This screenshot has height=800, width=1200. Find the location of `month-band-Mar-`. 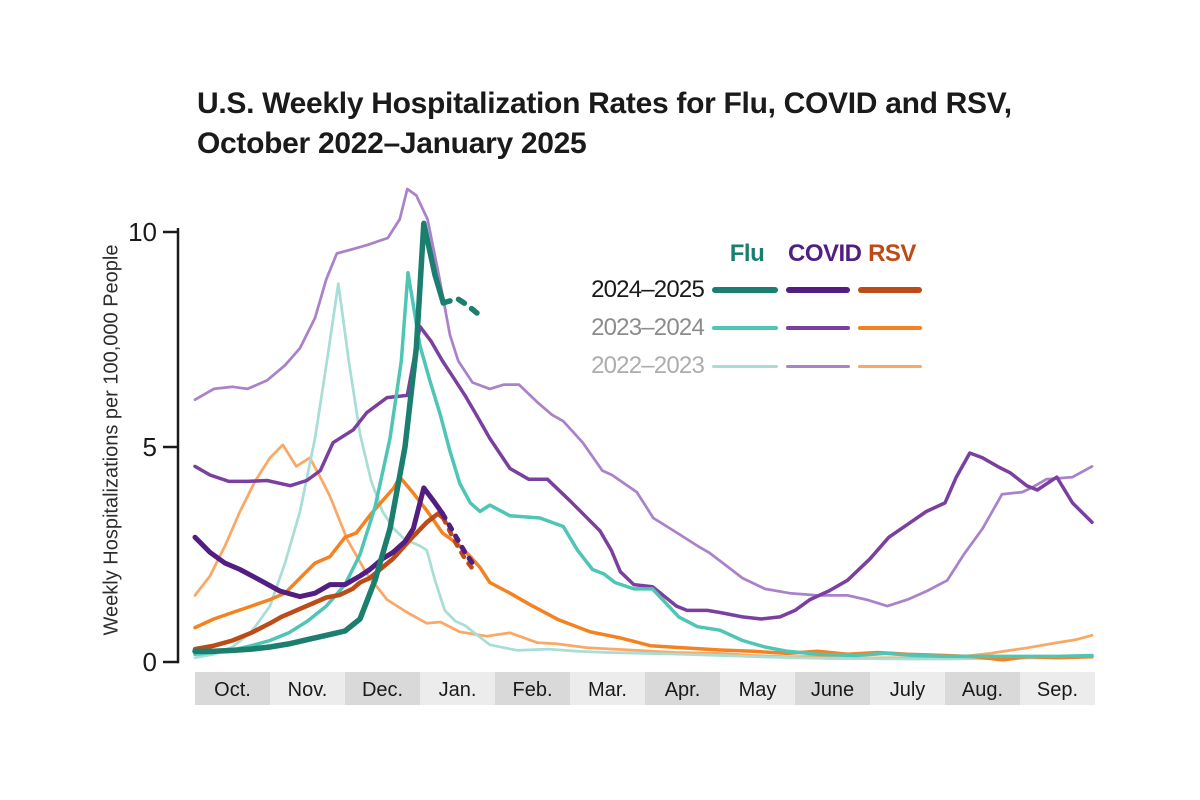

month-band-Mar- is located at coordinates (607, 688).